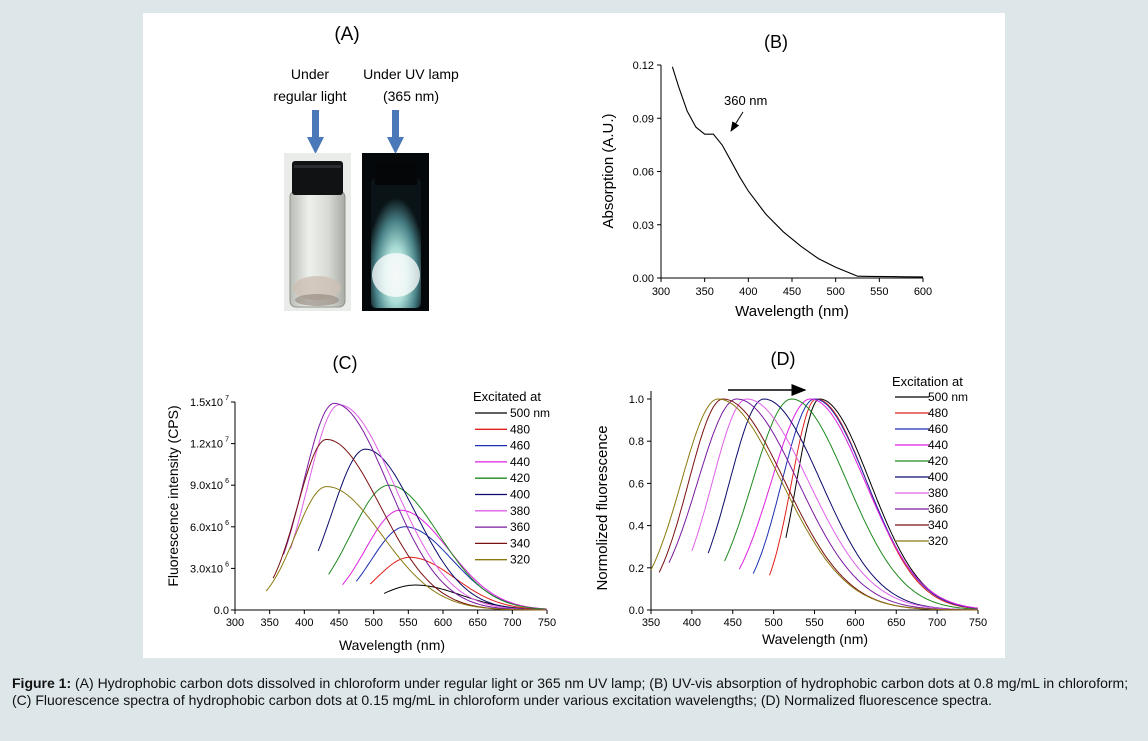 The height and width of the screenshot is (741, 1148). What do you see at coordinates (173, 495) in the screenshot?
I see `chart-c-ylabel: Fluorescence intensity (CPS)` at bounding box center [173, 495].